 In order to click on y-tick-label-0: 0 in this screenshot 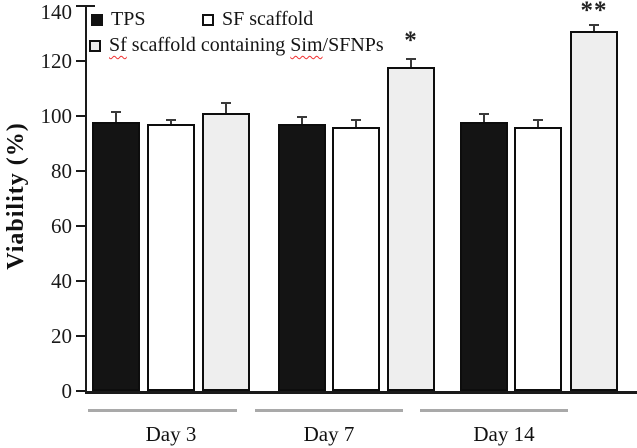, I will do `click(67, 391)`.